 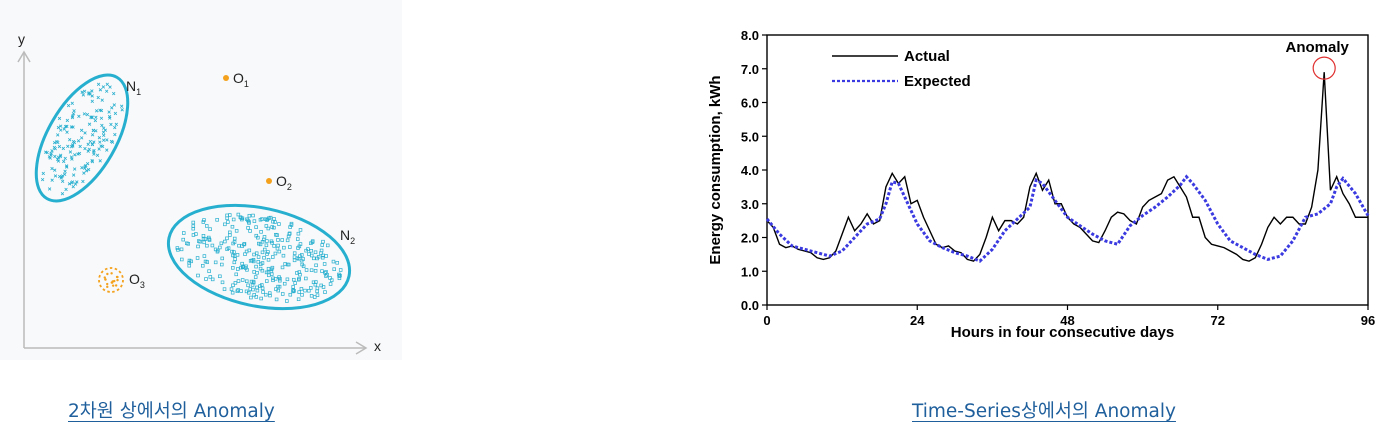 What do you see at coordinates (1044, 411) in the screenshot?
I see `caption-timeseries-anomaly: Time-Series상에서의 Anomaly` at bounding box center [1044, 411].